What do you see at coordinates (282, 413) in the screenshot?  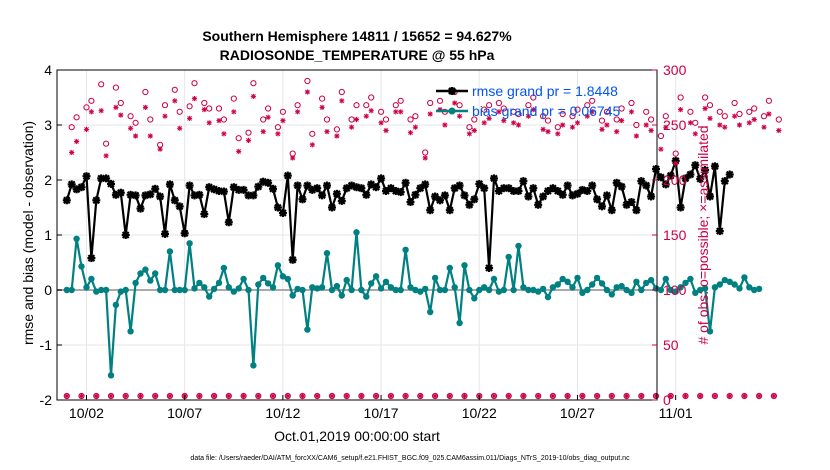 I see `x-tick-label: 10/12` at bounding box center [282, 413].